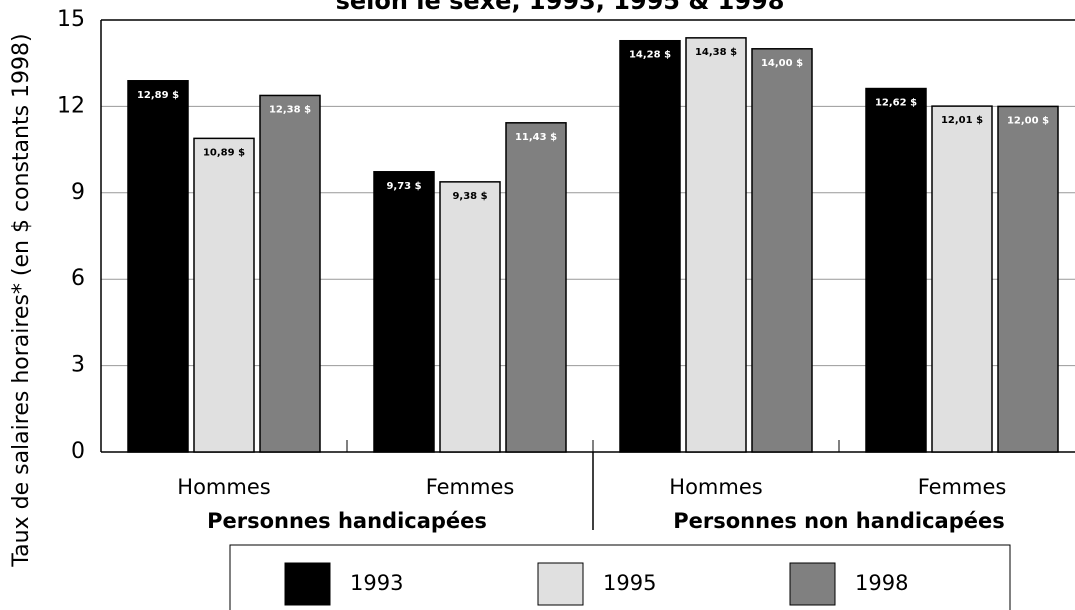  I want to click on value-label: 12,89 $, so click(158, 95).